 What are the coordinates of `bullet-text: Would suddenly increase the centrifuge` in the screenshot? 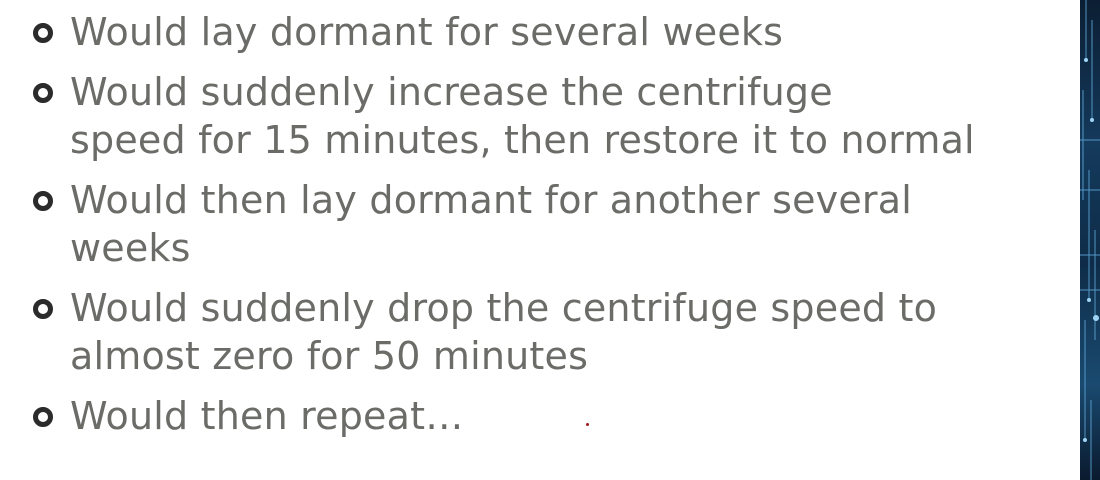 It's located at (451, 92).